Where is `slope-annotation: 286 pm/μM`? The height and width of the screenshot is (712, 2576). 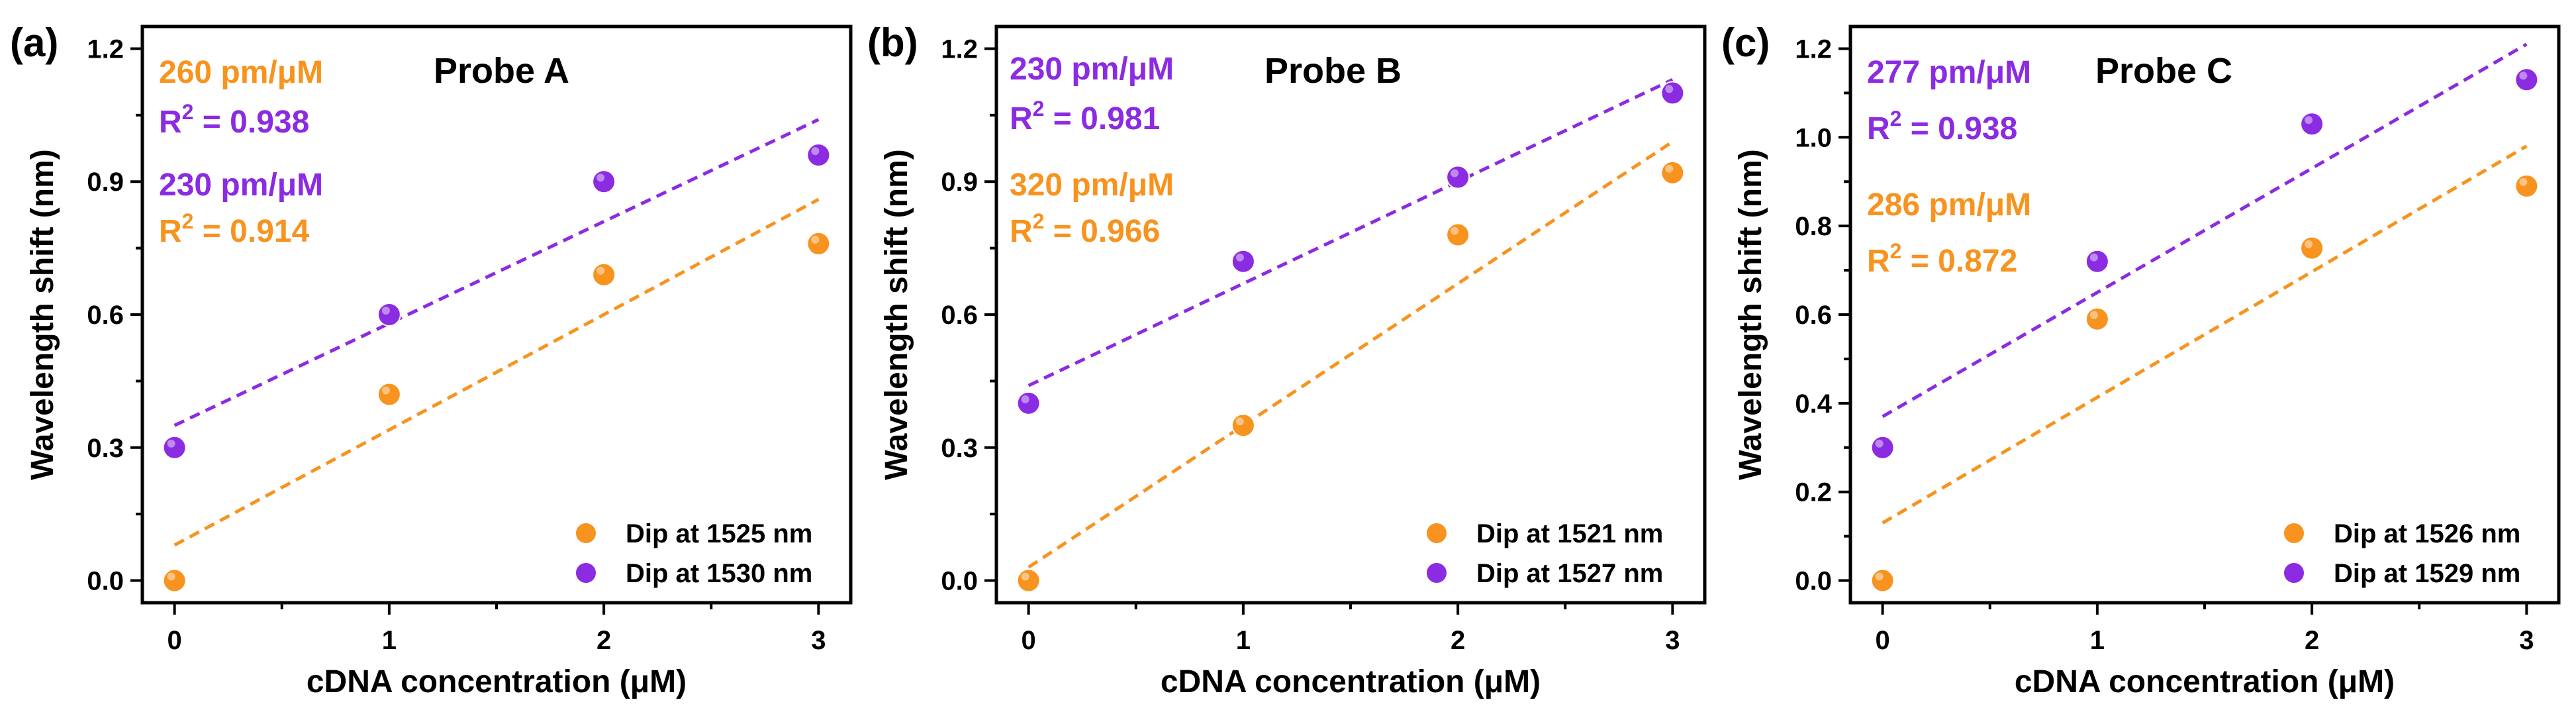 slope-annotation: 286 pm/μM is located at coordinates (1949, 205).